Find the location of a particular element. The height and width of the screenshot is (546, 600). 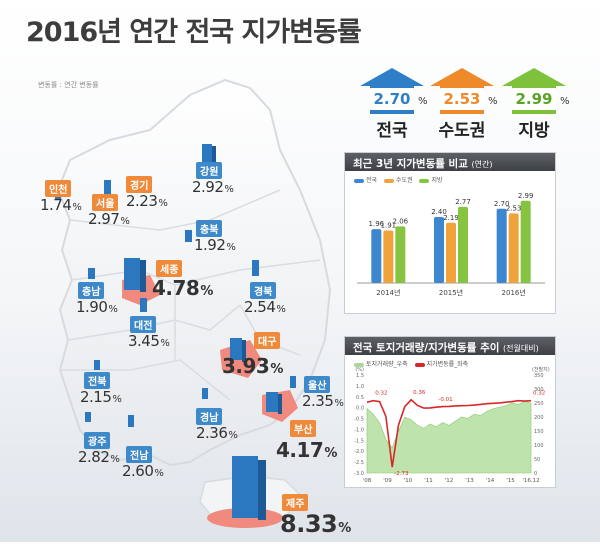

region-value-gyeongnam: 2.36% is located at coordinates (217, 433).